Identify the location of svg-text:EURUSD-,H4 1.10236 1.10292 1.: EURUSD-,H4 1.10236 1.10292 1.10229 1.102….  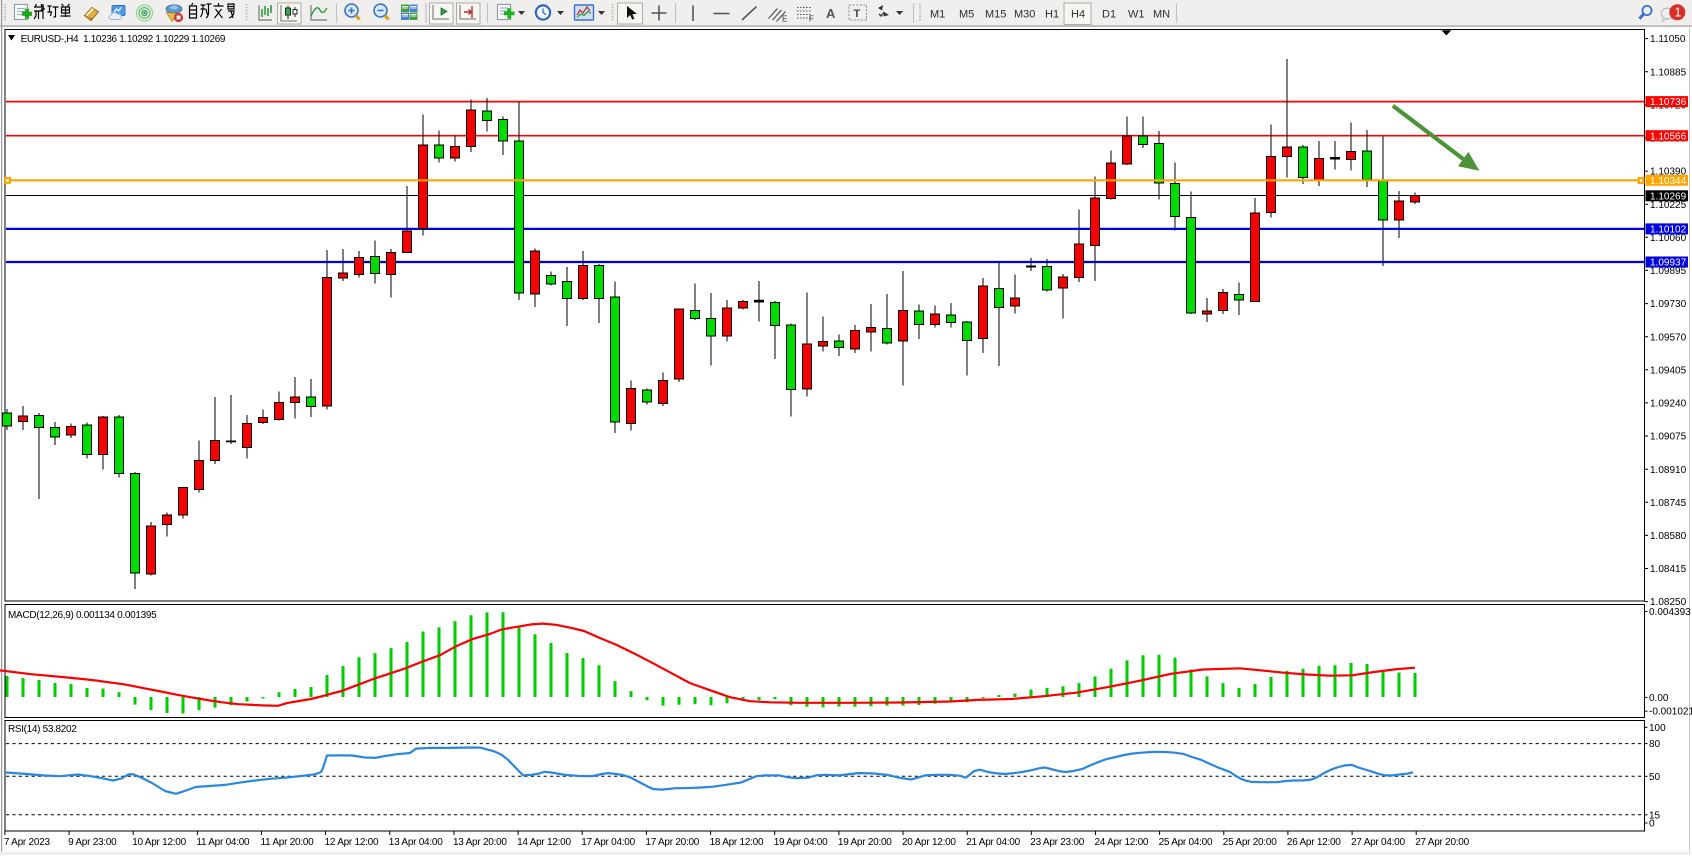
(123, 39).